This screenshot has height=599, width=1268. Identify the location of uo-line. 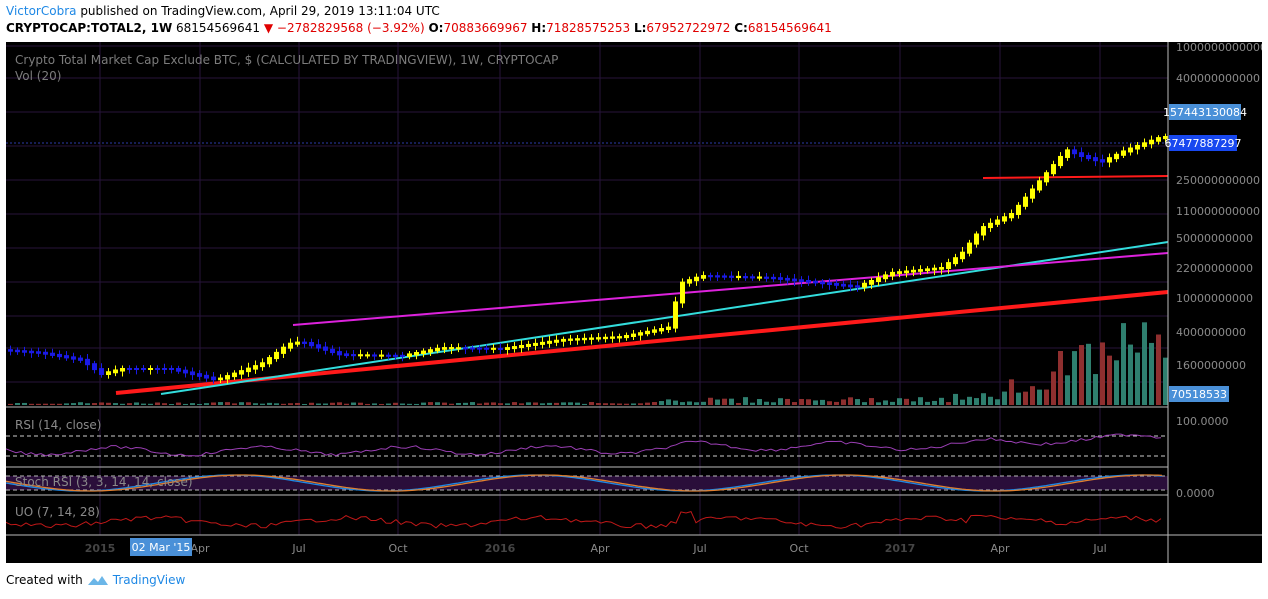
(584, 520).